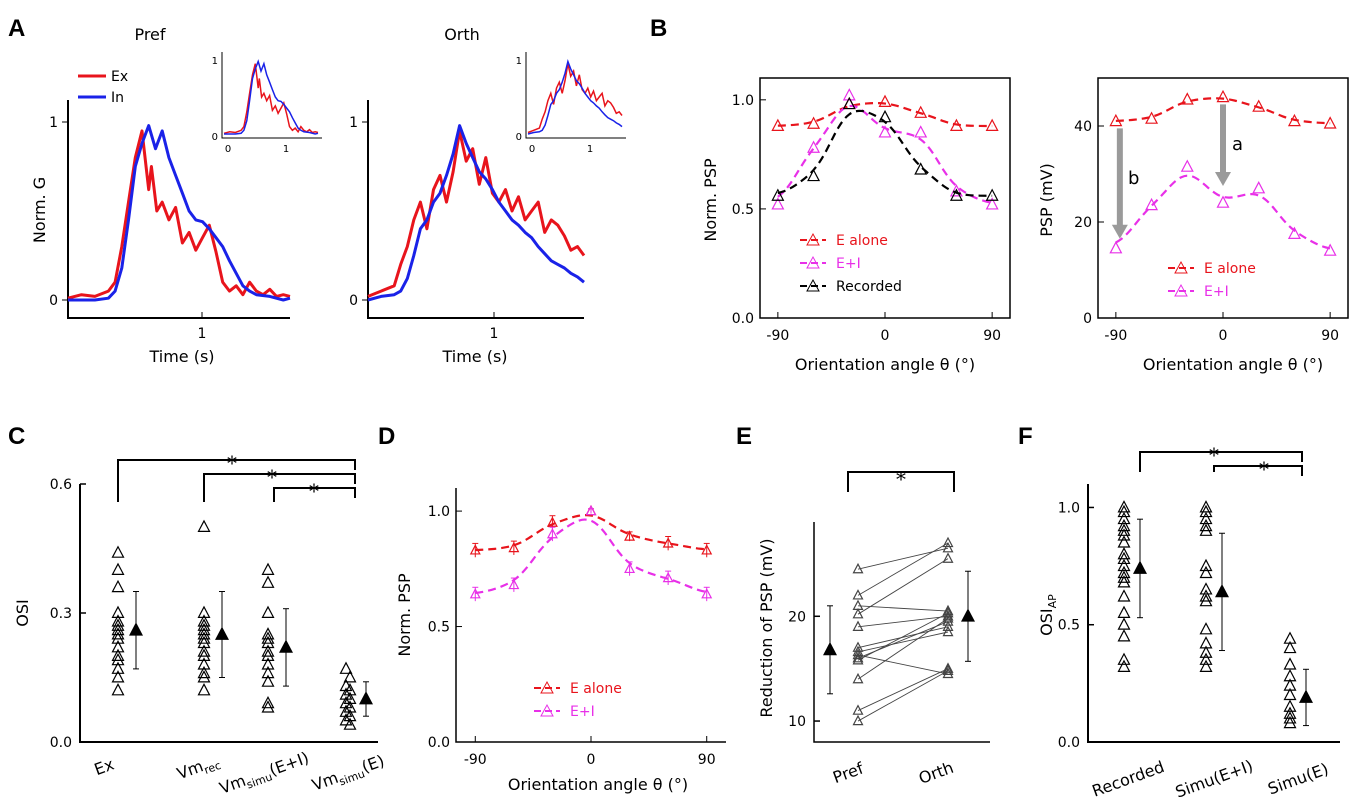  Describe the element at coordinates (117, 98) in the screenshot. I see `legend-label-in: In` at that location.